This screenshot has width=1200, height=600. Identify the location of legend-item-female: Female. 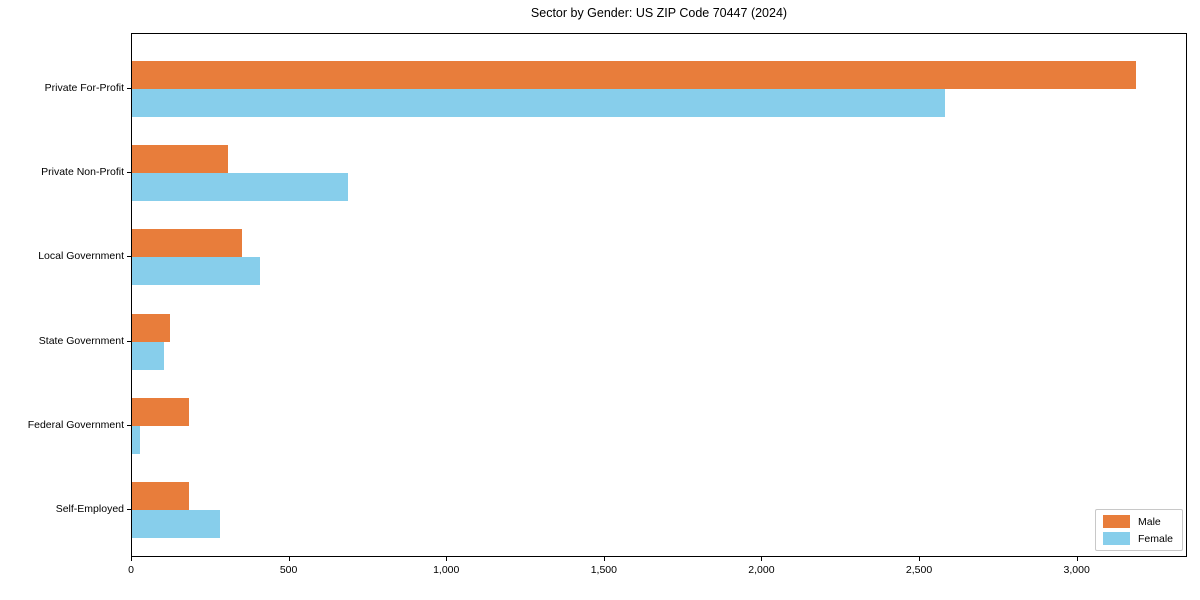
(1137, 538).